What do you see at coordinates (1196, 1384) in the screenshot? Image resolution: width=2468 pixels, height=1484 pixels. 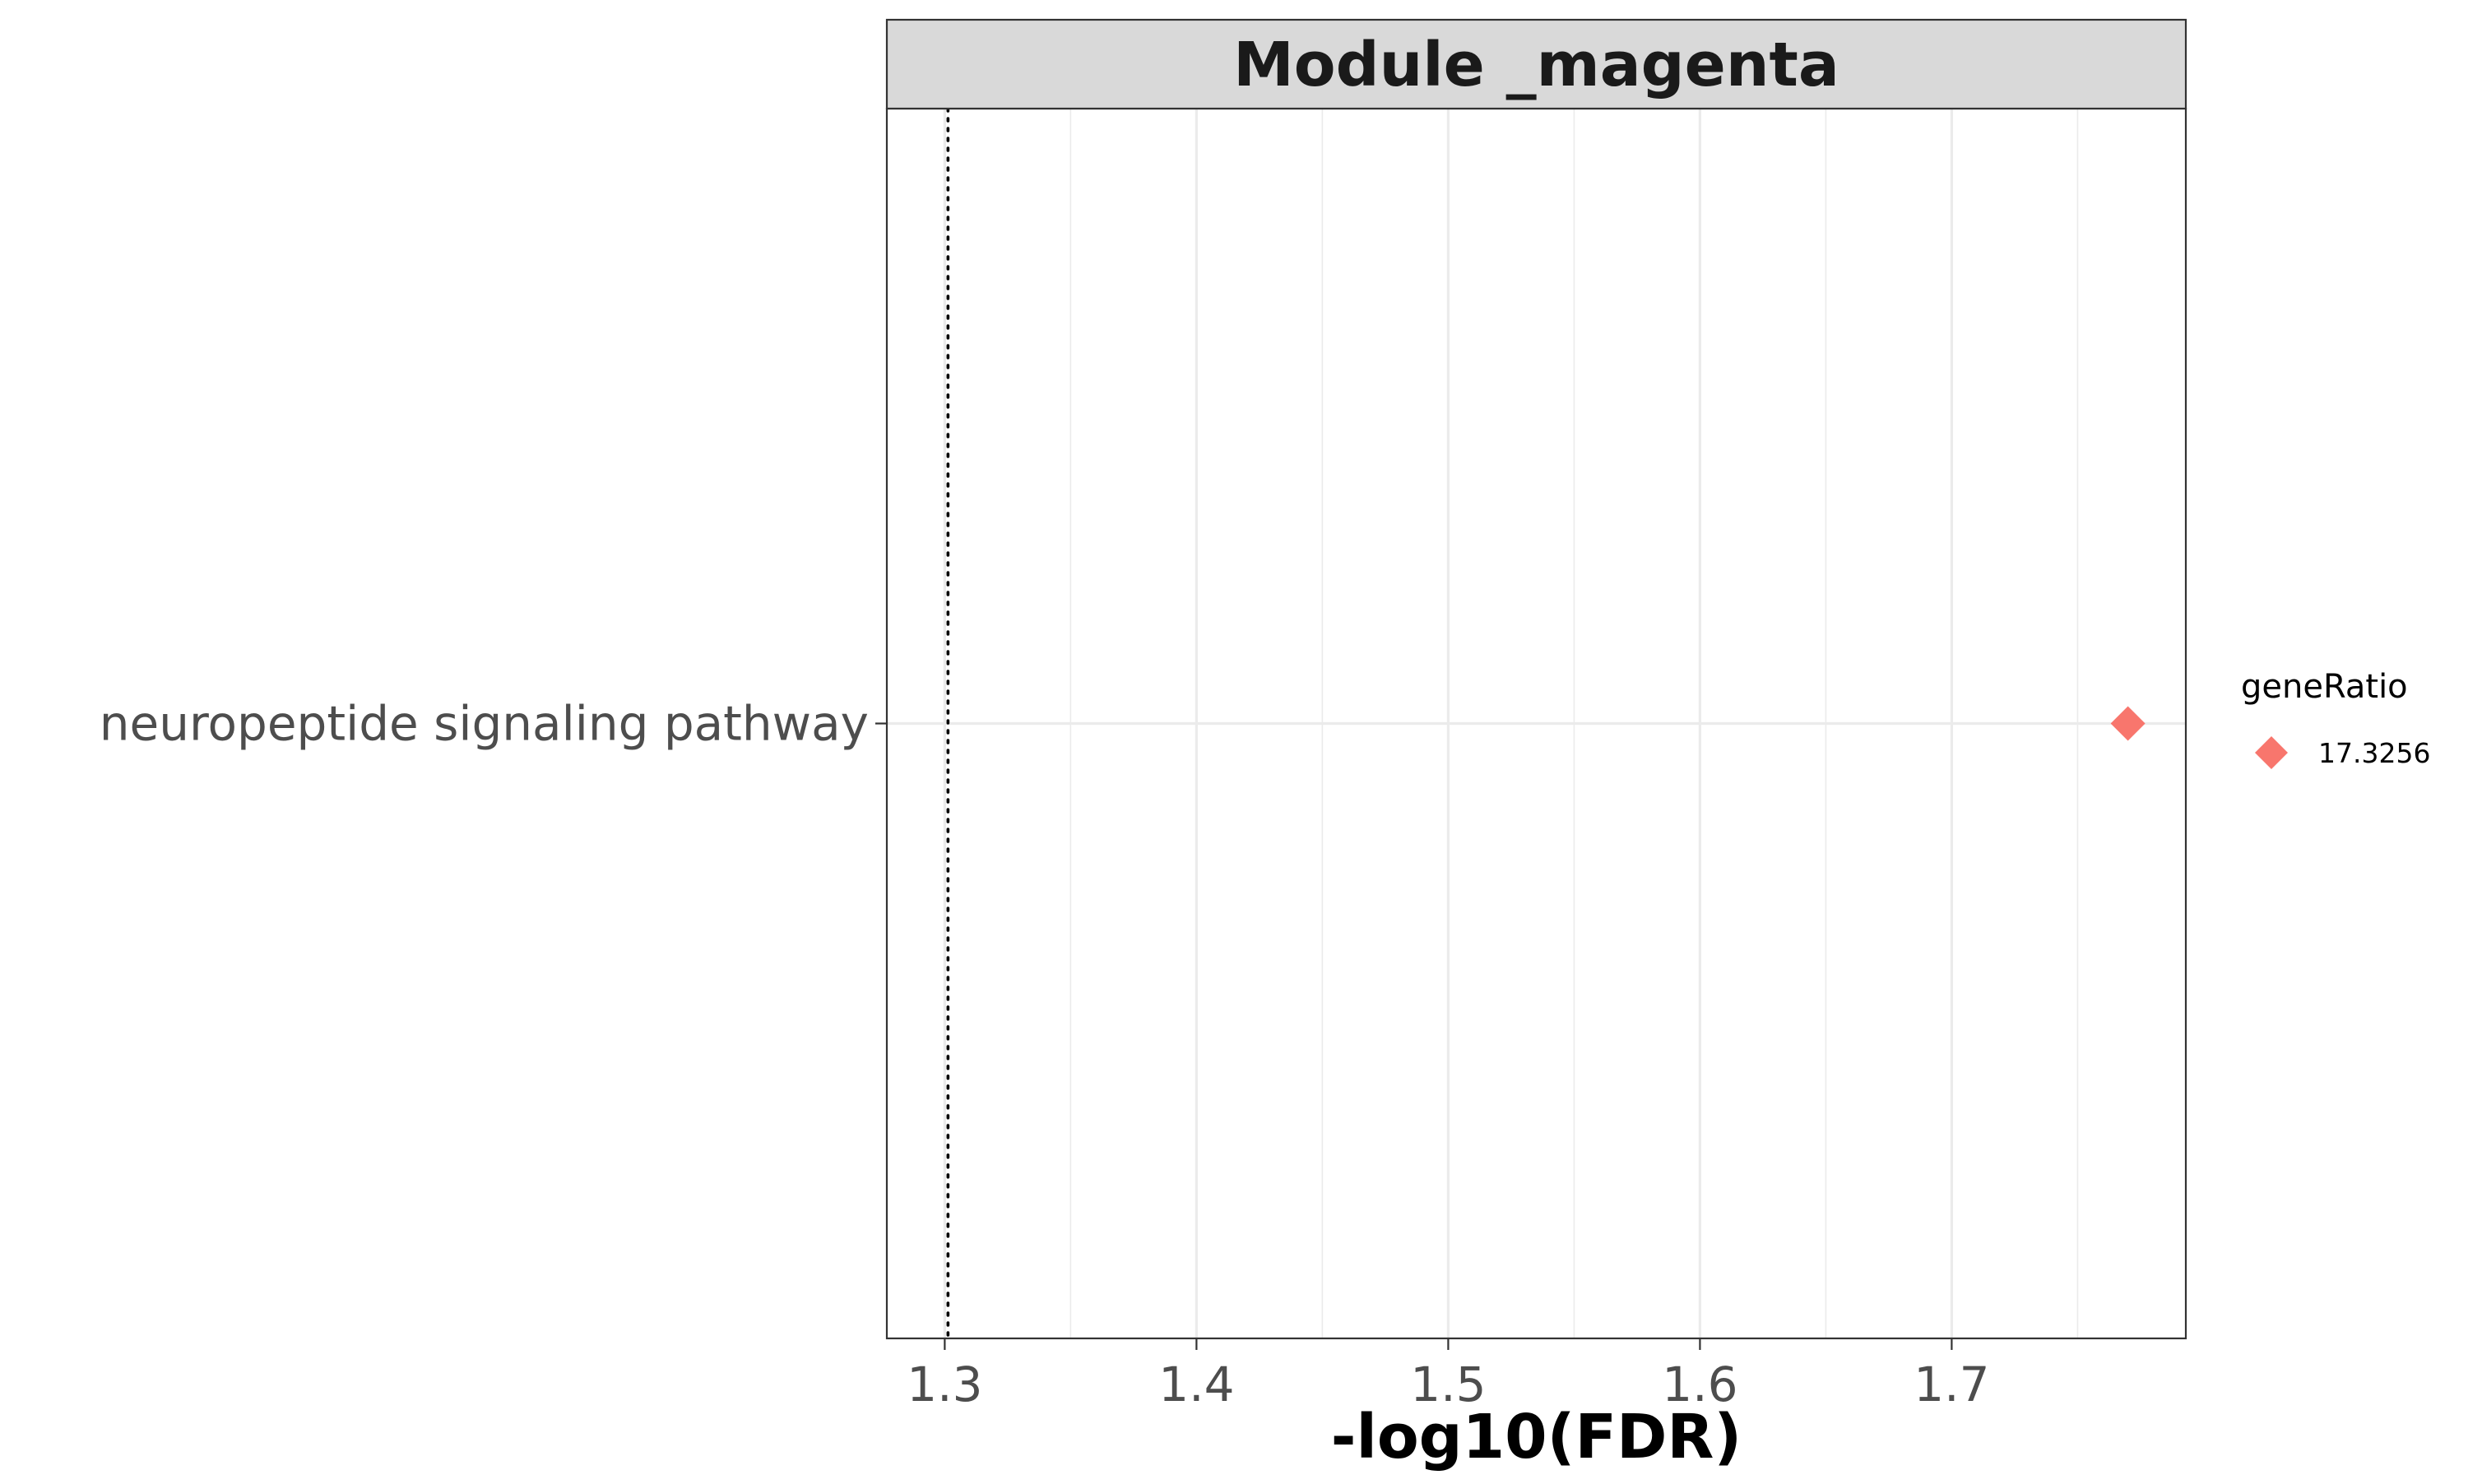 I see `x-axis-tick-label: 1.4` at bounding box center [1196, 1384].